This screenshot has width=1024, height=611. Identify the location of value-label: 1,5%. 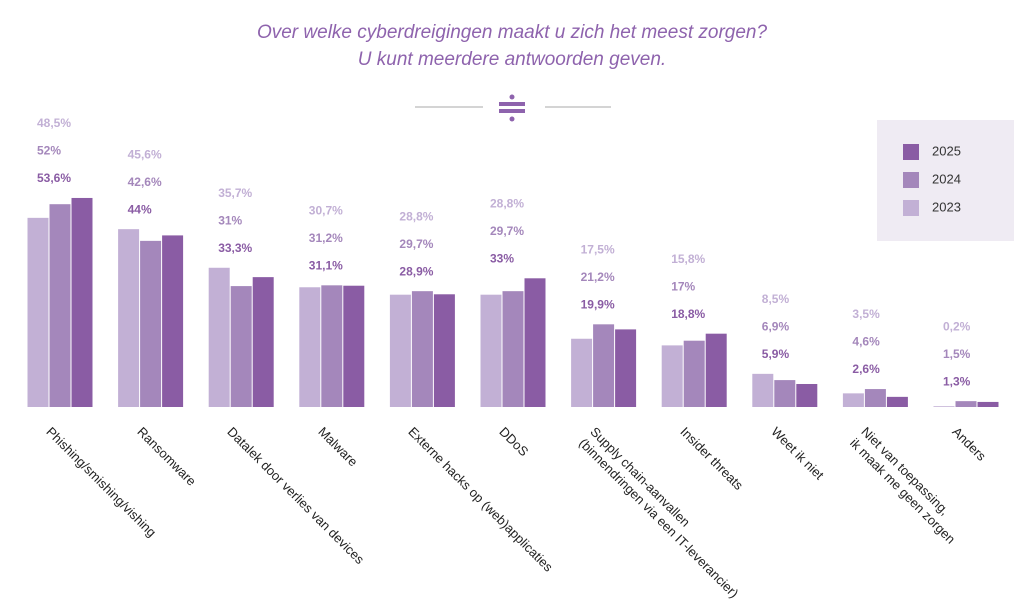
(957, 354).